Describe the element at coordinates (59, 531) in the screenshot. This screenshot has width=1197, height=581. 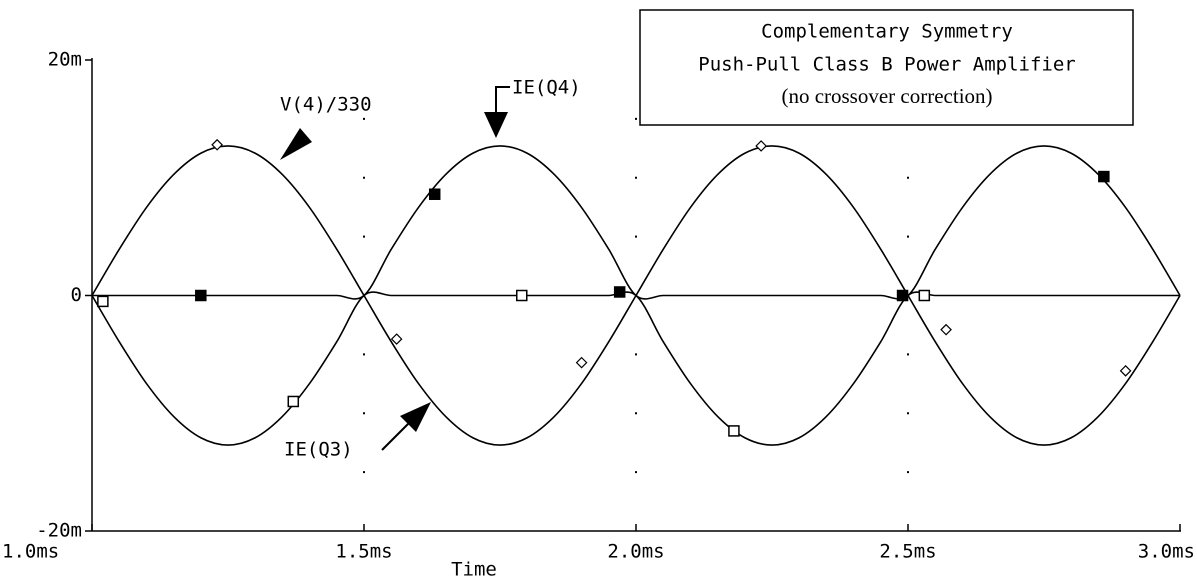
I see `y-tick-label: -20m` at that location.